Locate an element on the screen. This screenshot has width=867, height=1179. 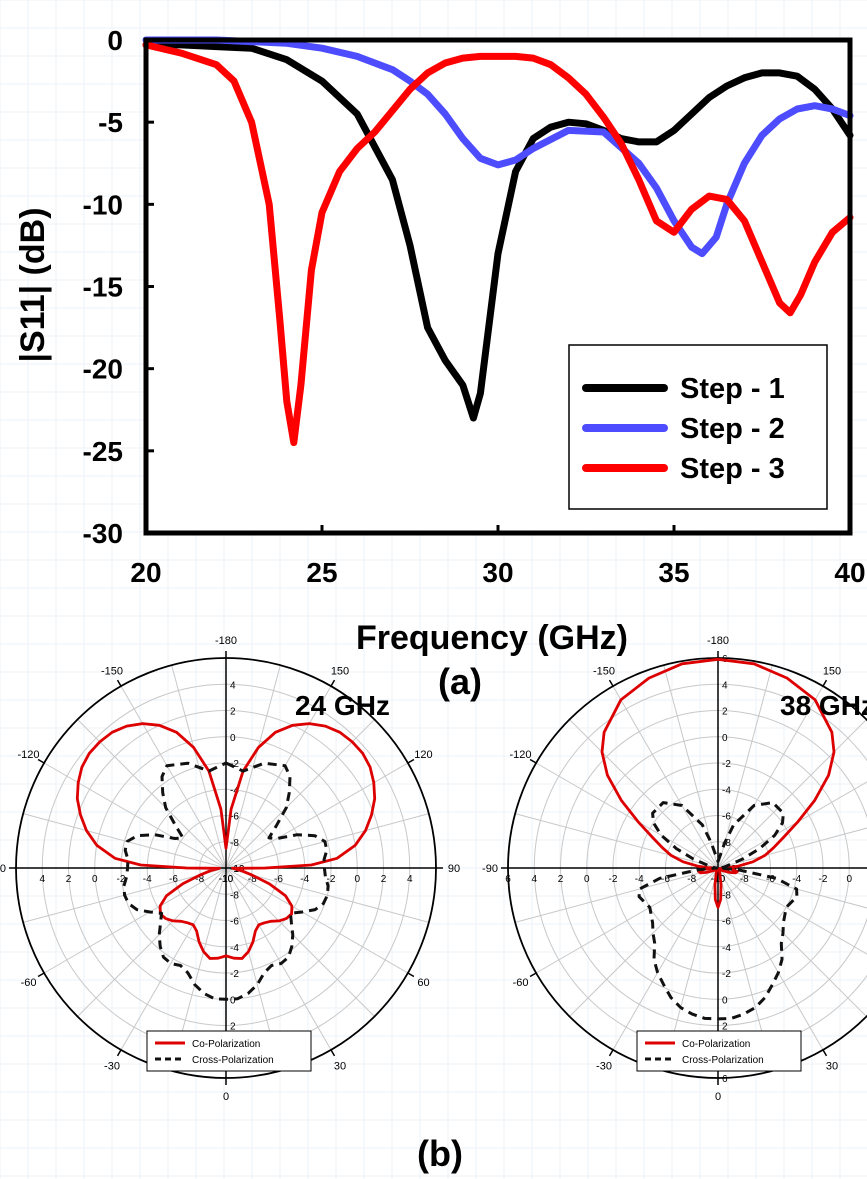
y-tick-label: -25 is located at coordinates (103, 451).